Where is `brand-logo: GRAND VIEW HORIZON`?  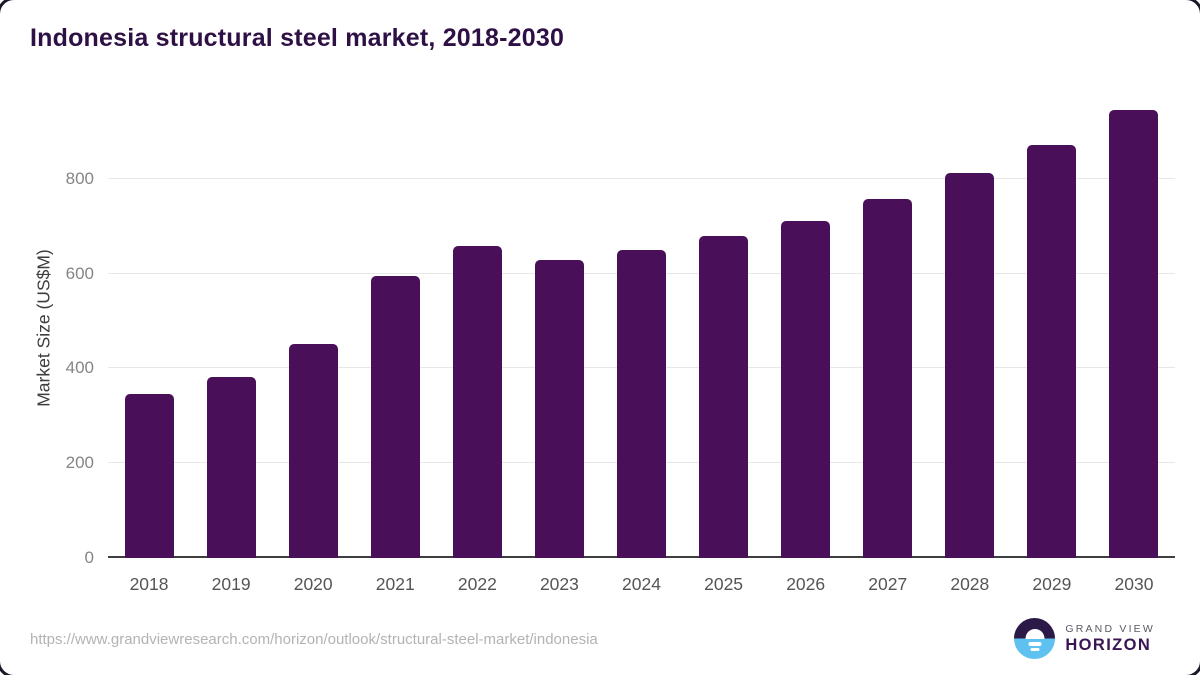
brand-logo: GRAND VIEW HORIZON is located at coordinates (1084, 638).